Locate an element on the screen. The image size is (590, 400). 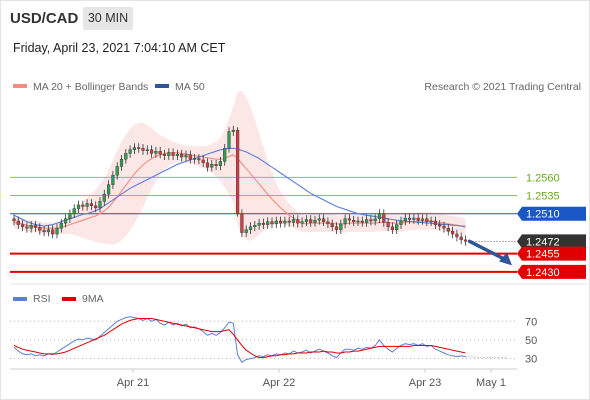
rsi-line is located at coordinates (239, 340).